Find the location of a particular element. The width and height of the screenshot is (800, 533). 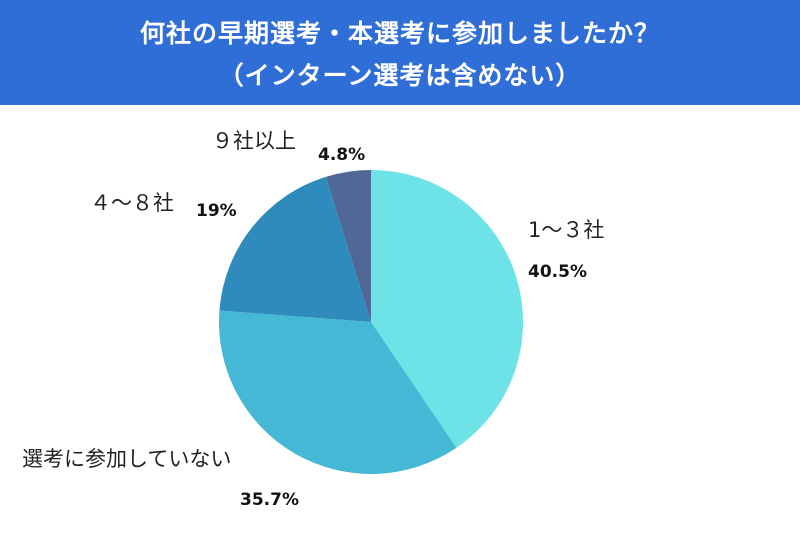

category-label-none: 選考に参加していない is located at coordinates (126, 459).